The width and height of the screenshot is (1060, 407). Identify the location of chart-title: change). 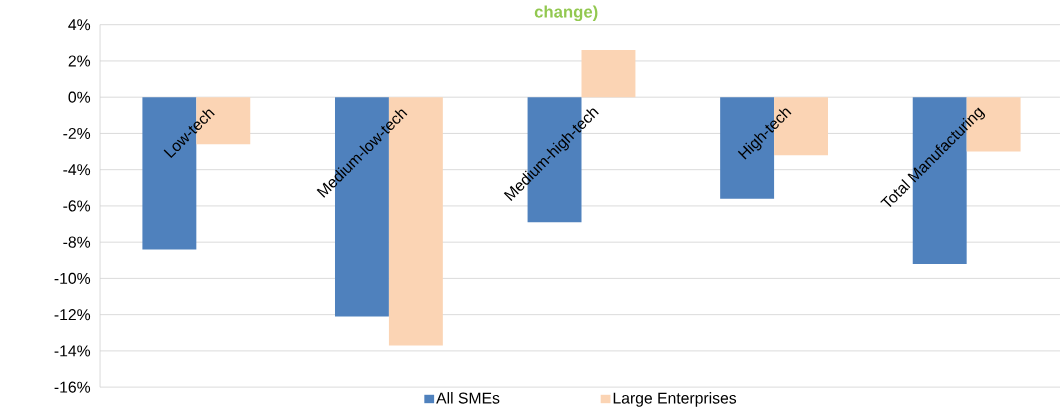
(566, 13).